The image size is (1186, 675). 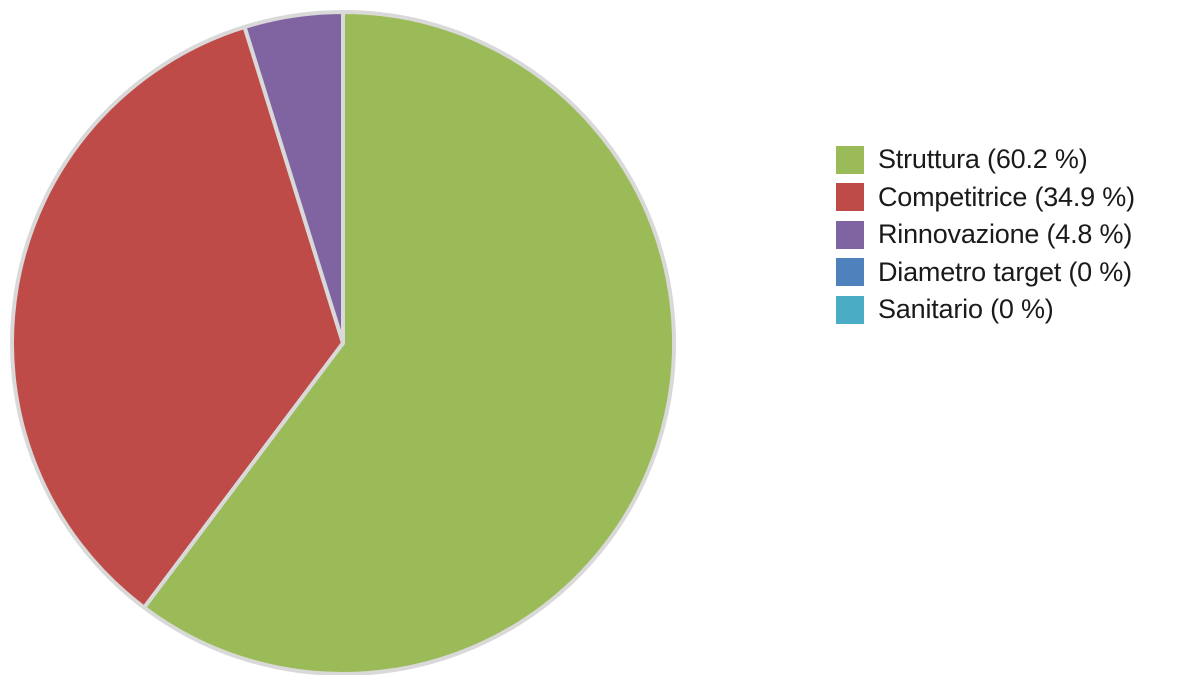 I want to click on legend-item-rinnovazione: Rinnovazione (4.8 %), so click(x=1011, y=235).